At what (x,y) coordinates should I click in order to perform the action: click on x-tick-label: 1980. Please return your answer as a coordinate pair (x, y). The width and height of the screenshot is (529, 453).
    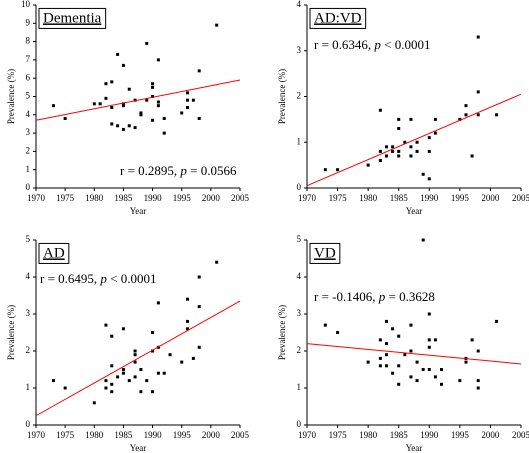
    Looking at the image, I should click on (368, 435).